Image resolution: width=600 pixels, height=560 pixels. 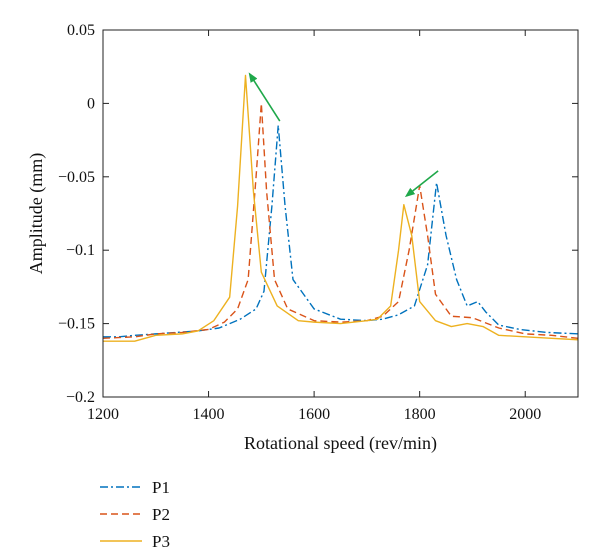 I want to click on legend-label-p2: P2, so click(x=161, y=514).